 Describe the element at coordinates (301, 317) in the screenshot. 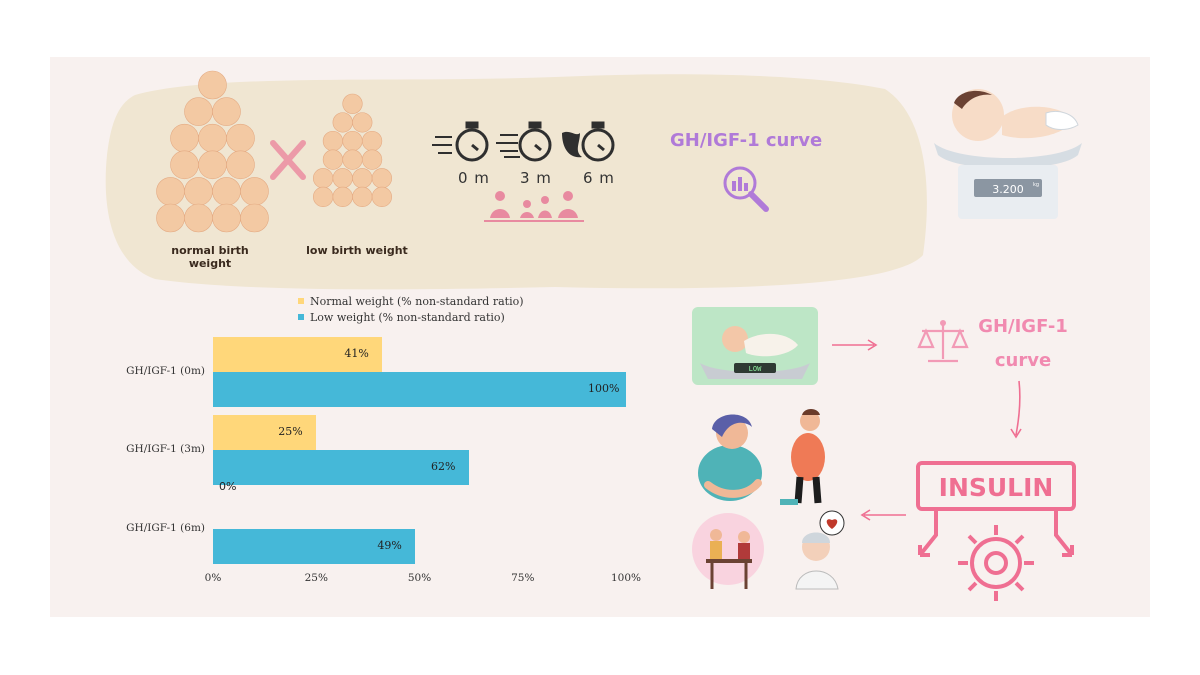

I see `legend-swatch-low` at that location.